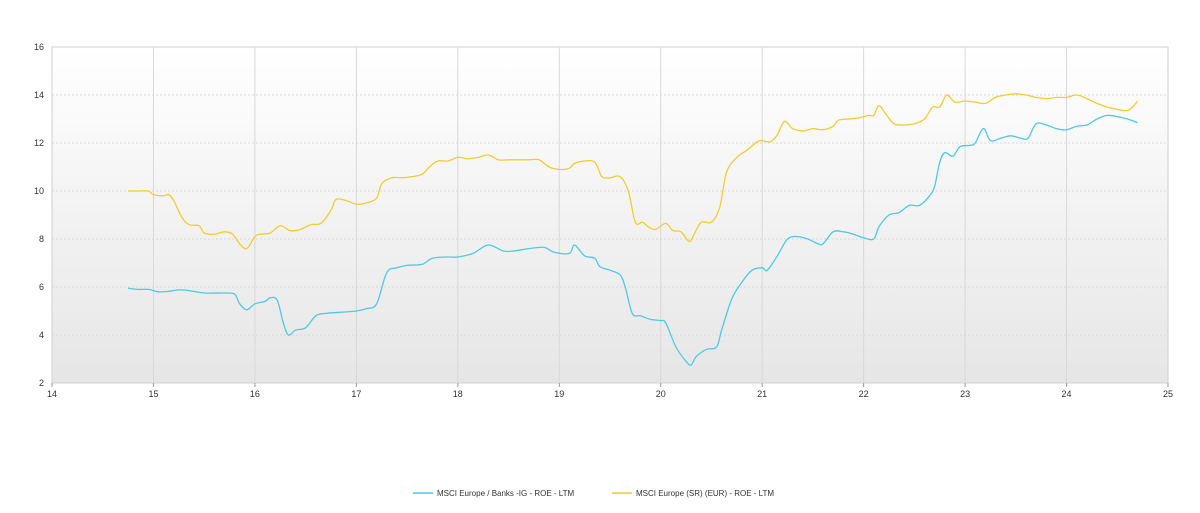 The image size is (1200, 513). I want to click on legend-label-2: MSCI Europe (SR) (EUR) - ROE - LTM, so click(705, 493).